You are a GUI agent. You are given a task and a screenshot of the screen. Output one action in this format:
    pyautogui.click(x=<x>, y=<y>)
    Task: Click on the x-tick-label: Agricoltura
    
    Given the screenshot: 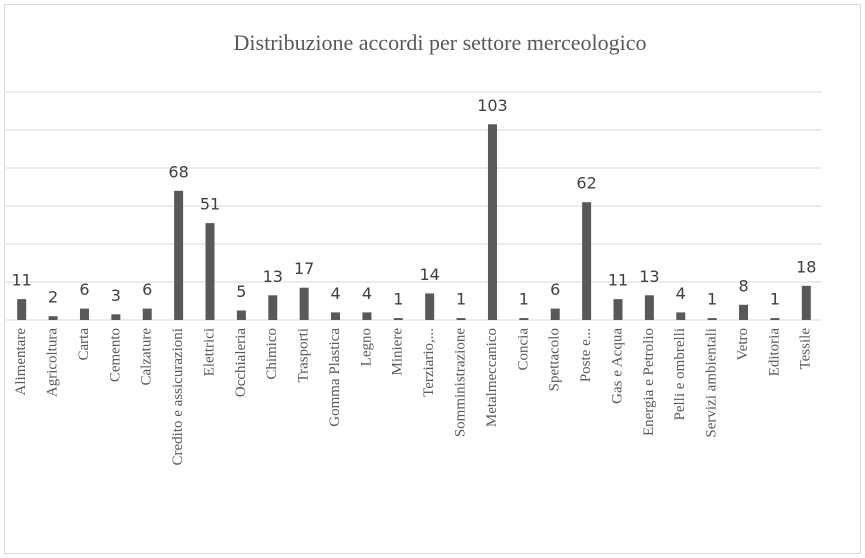 What is the action you would take?
    pyautogui.click(x=53, y=362)
    